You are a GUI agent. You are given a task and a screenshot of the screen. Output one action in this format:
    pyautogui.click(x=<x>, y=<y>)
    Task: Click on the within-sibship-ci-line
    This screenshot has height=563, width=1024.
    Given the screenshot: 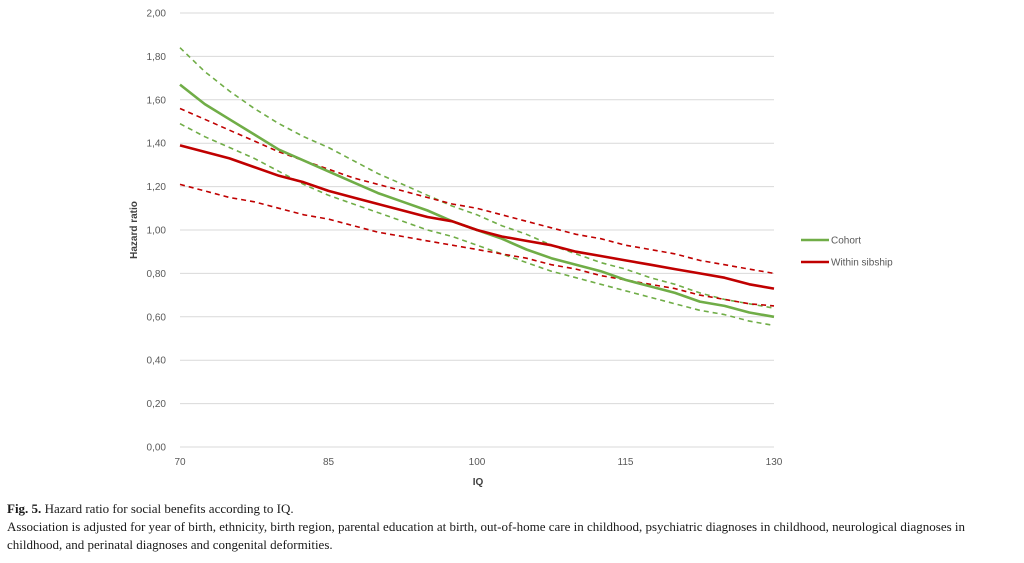 What is the action you would take?
    pyautogui.click(x=477, y=245)
    